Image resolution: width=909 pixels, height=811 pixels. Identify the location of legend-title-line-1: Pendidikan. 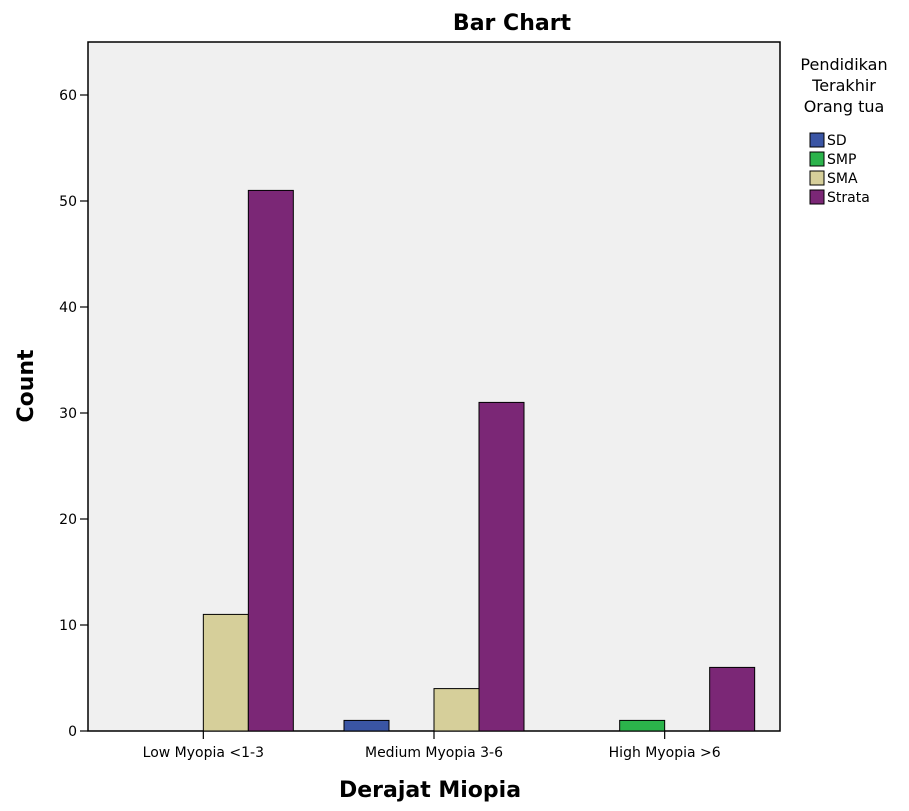
(843, 64).